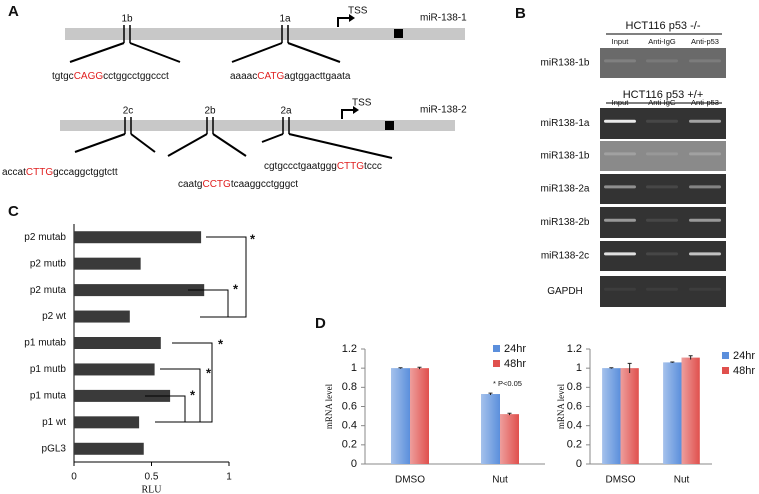  Describe the element at coordinates (54, 448) in the screenshot. I see `y-tick-label: pGL3` at that location.